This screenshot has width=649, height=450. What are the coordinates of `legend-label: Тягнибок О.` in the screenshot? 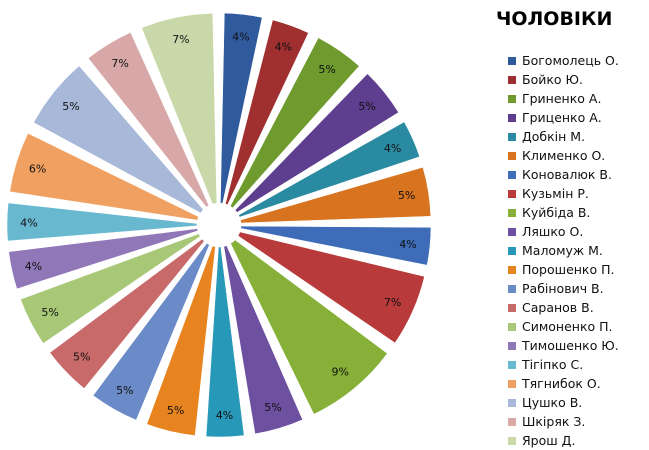 It's located at (561, 383).